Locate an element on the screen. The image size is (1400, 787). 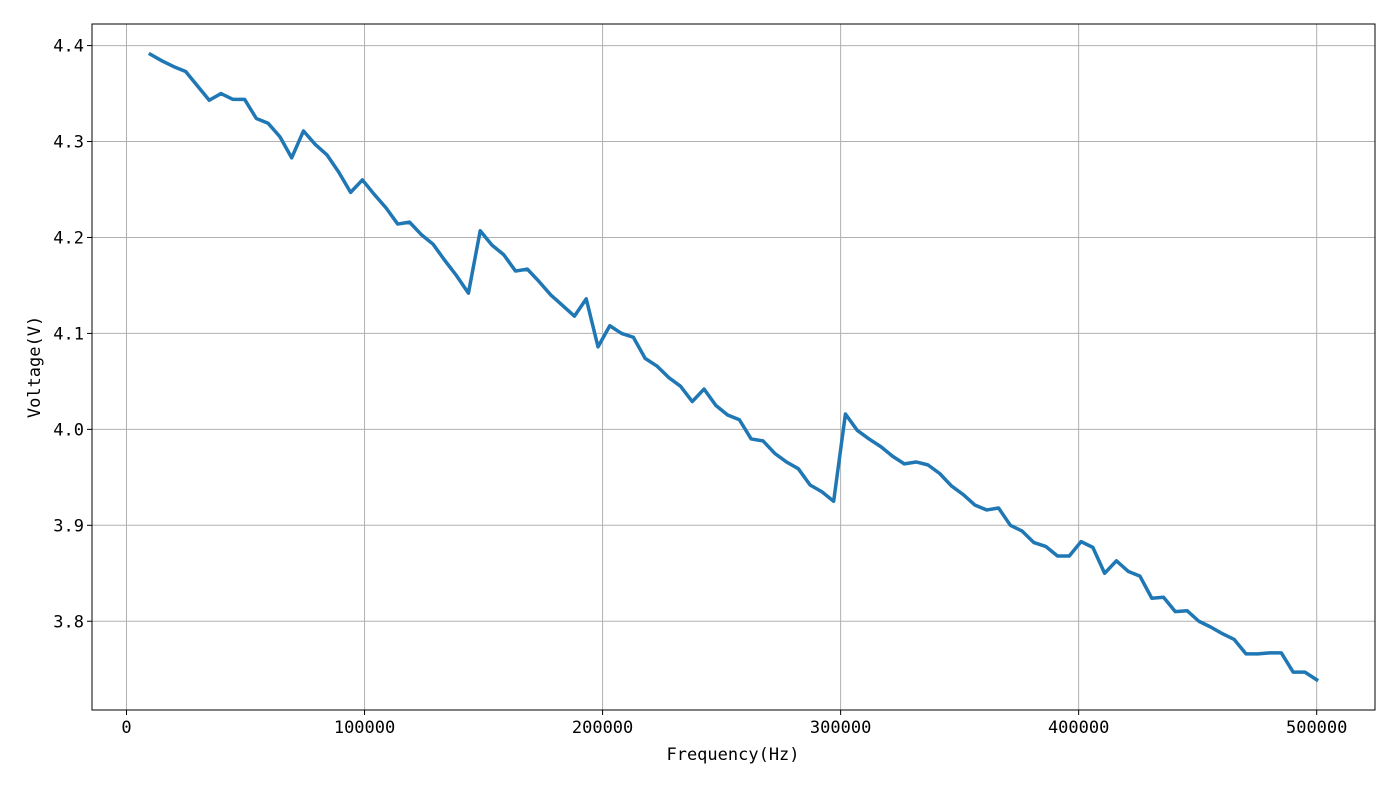
x-tick-label: 0 is located at coordinates (126, 728).